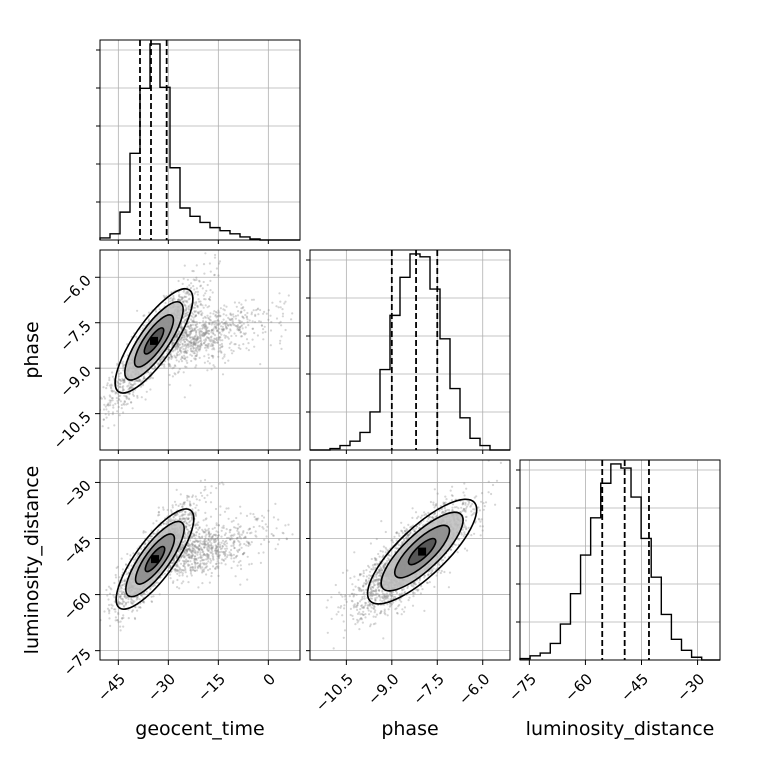 This screenshot has width=760, height=760. Describe the element at coordinates (618, 560) in the screenshot. I see `histogram-luminosity_distance` at that location.